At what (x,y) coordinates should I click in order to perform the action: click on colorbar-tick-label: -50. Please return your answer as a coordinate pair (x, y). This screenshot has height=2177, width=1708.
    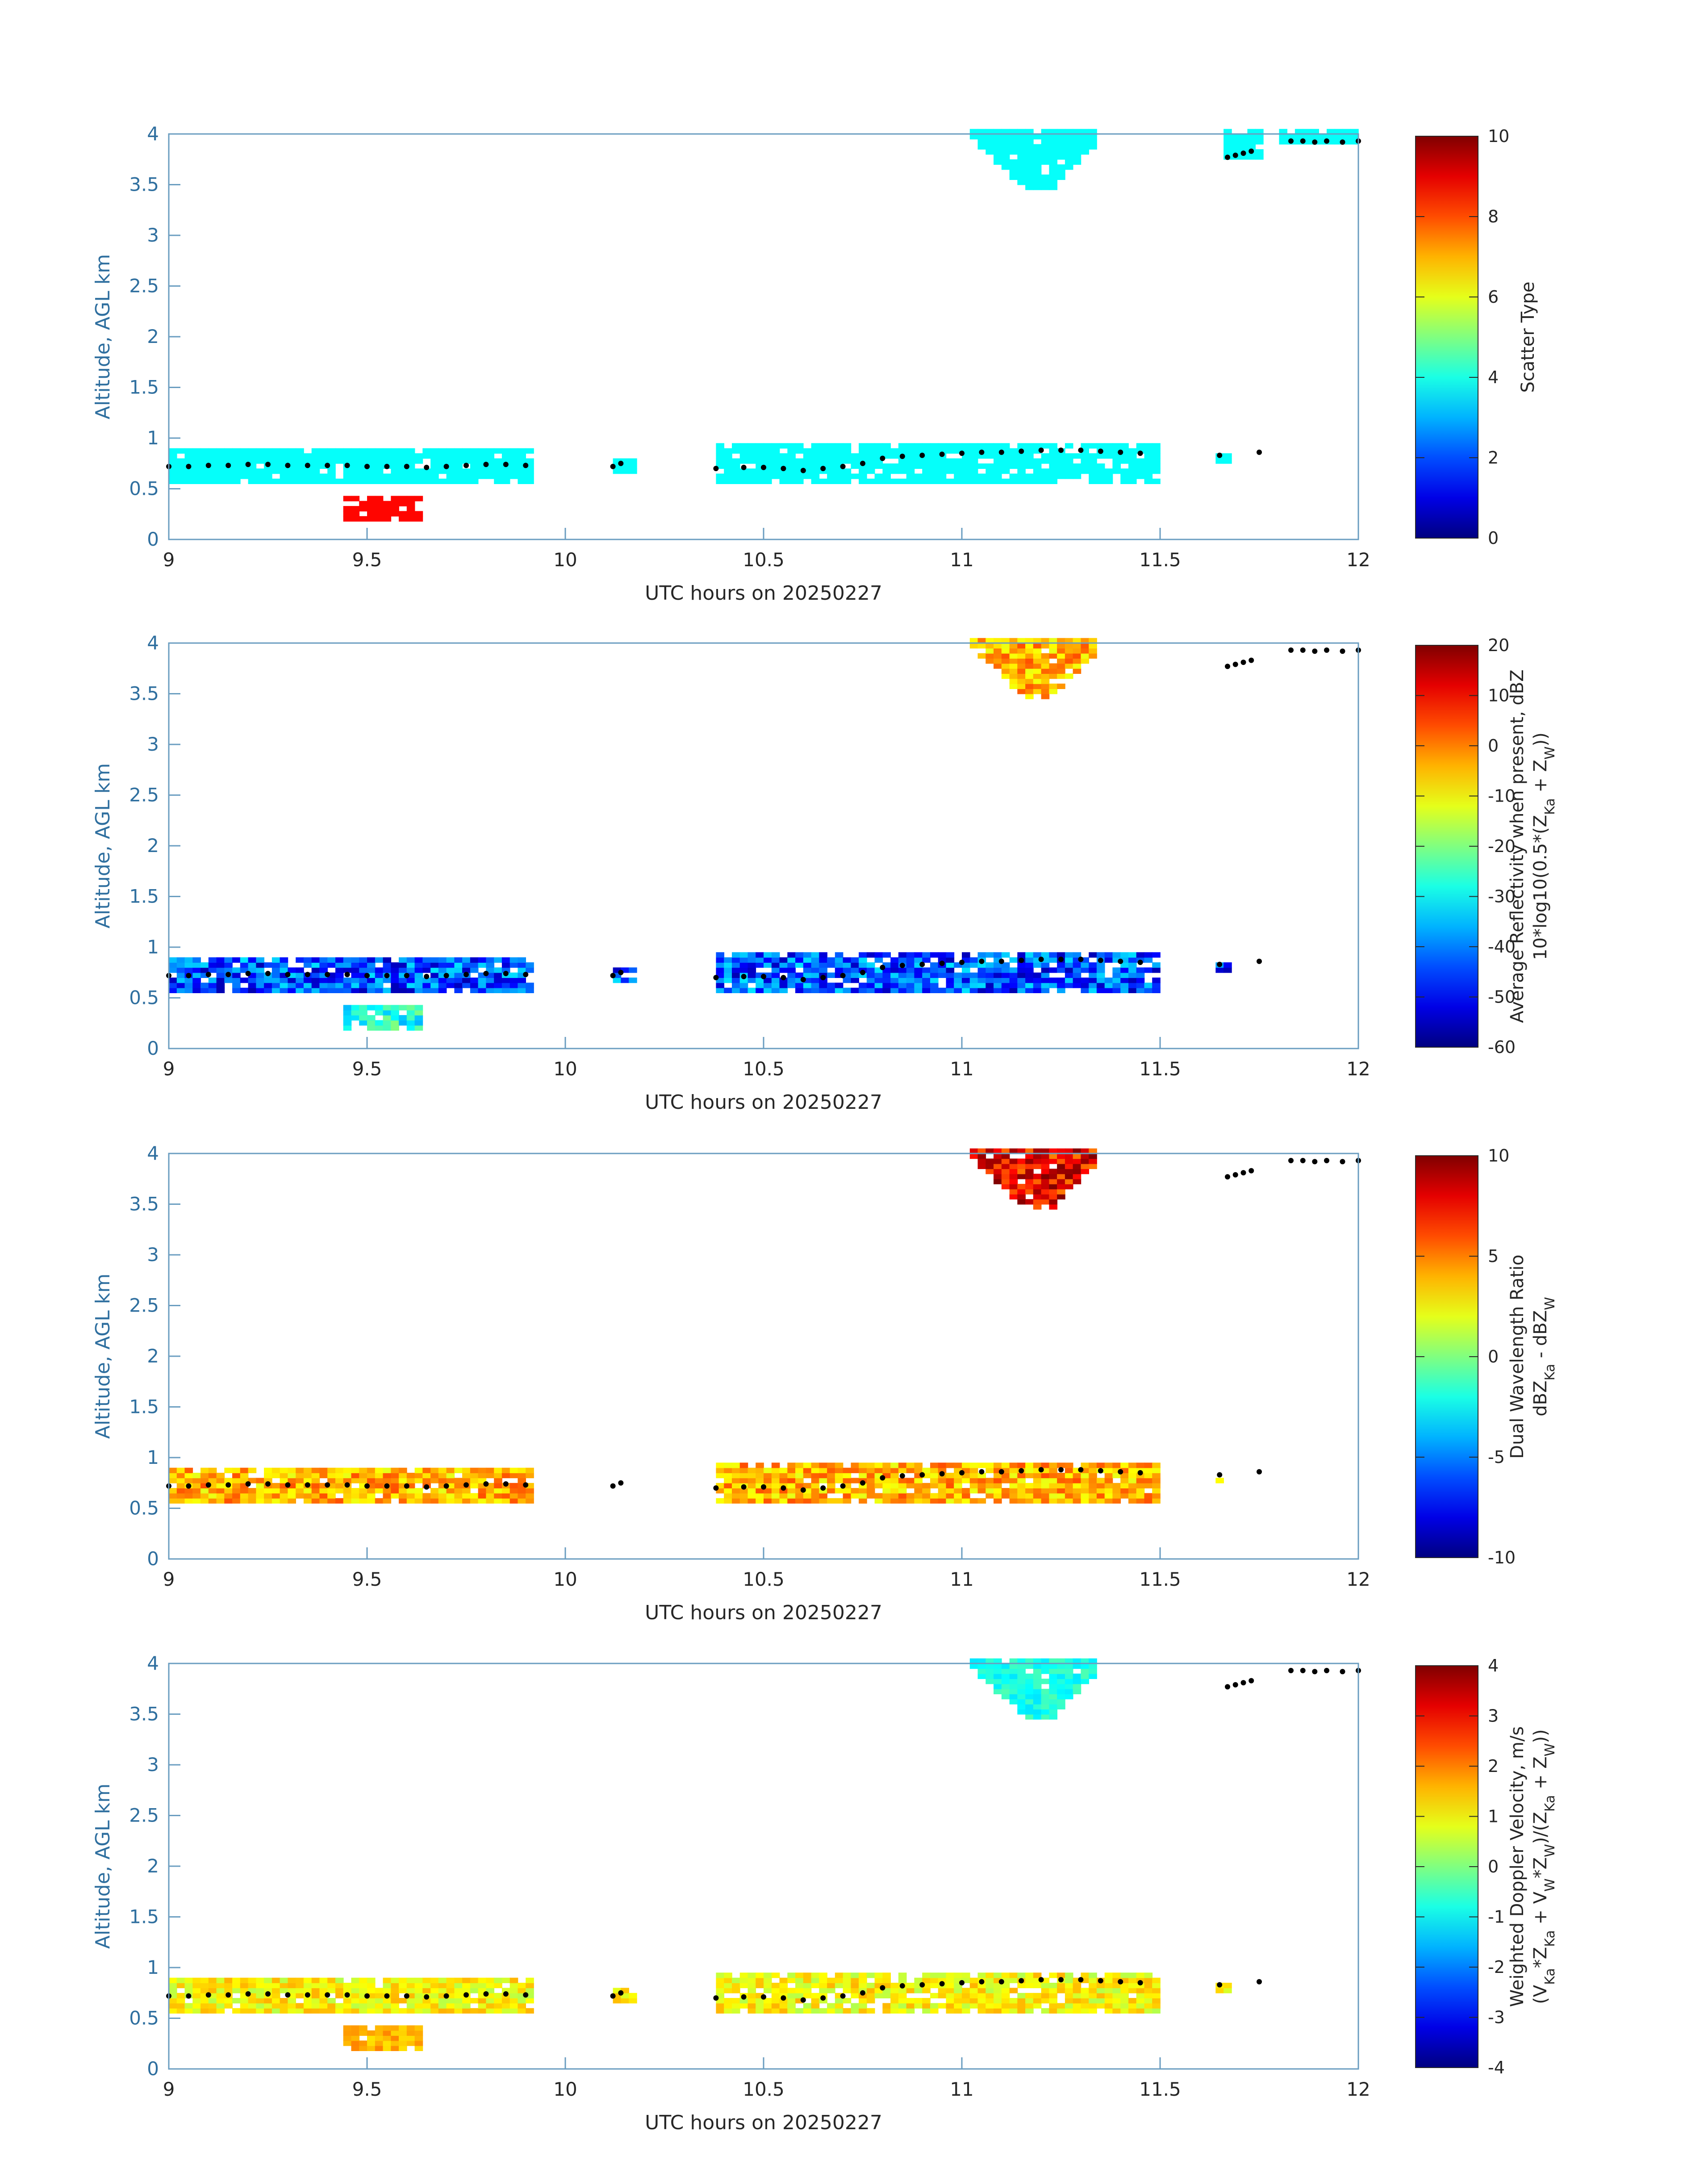
    Looking at the image, I should click on (1502, 997).